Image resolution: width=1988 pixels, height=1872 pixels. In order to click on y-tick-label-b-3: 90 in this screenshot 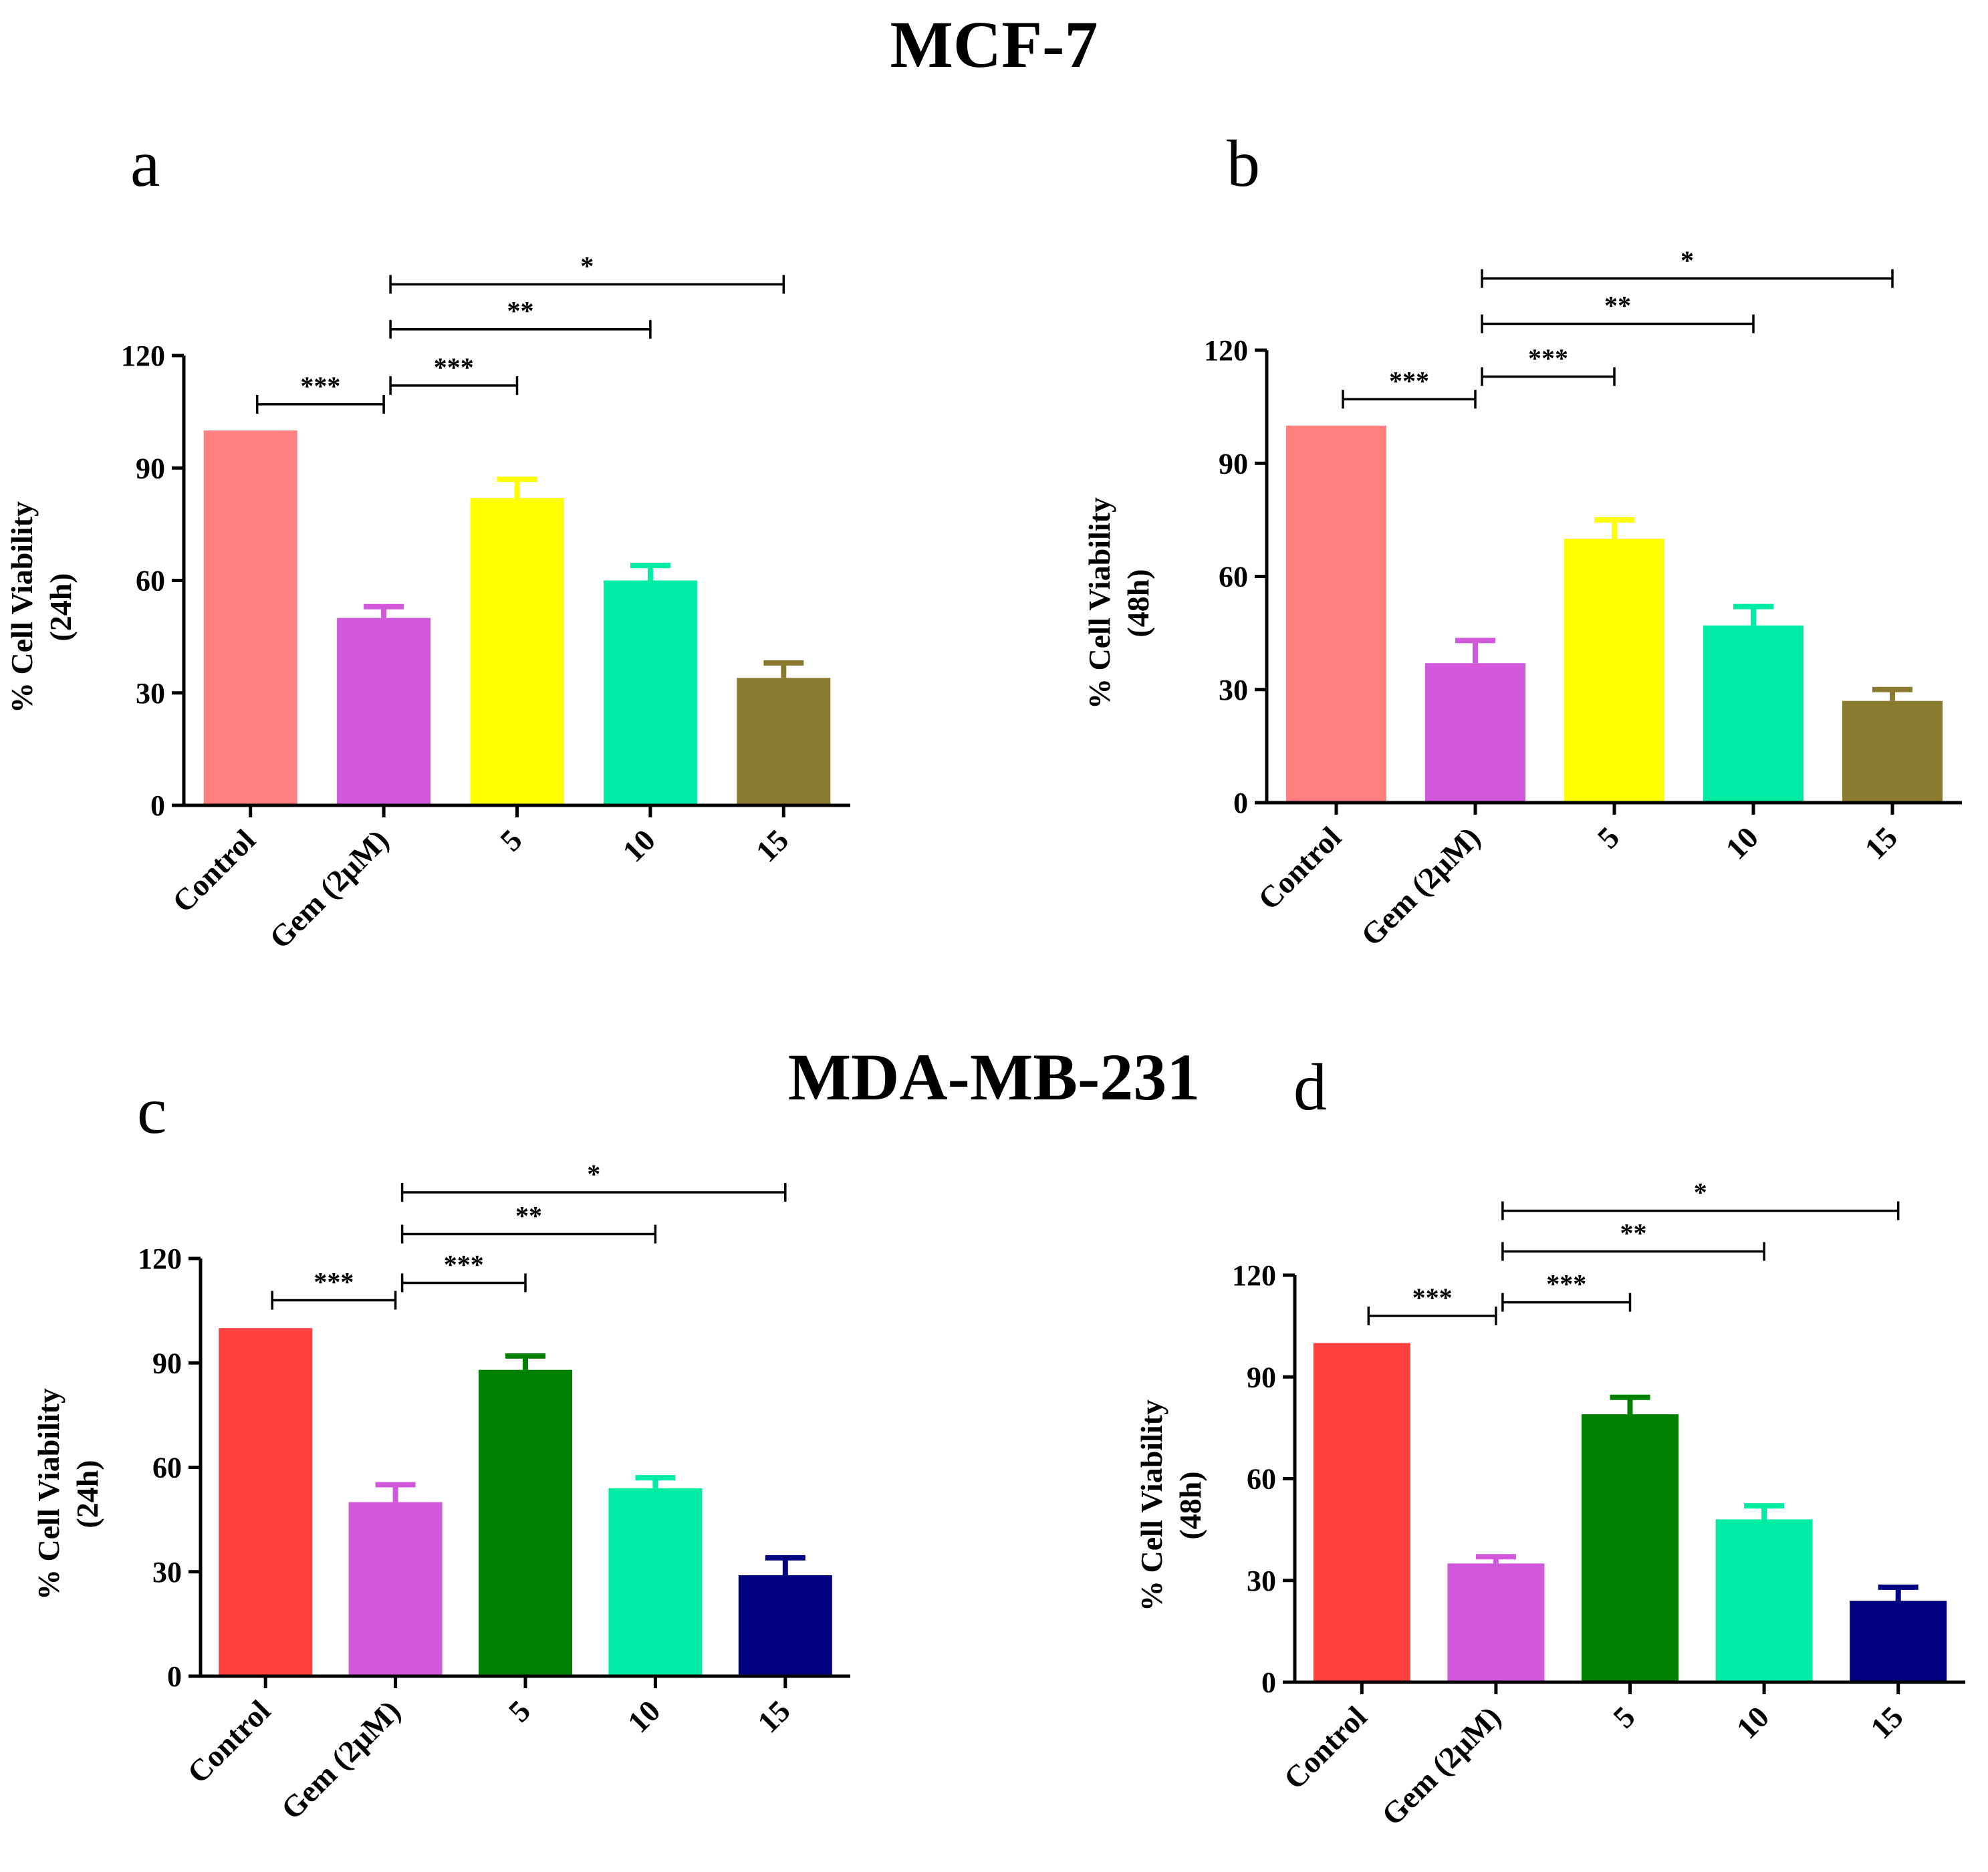, I will do `click(1233, 463)`.